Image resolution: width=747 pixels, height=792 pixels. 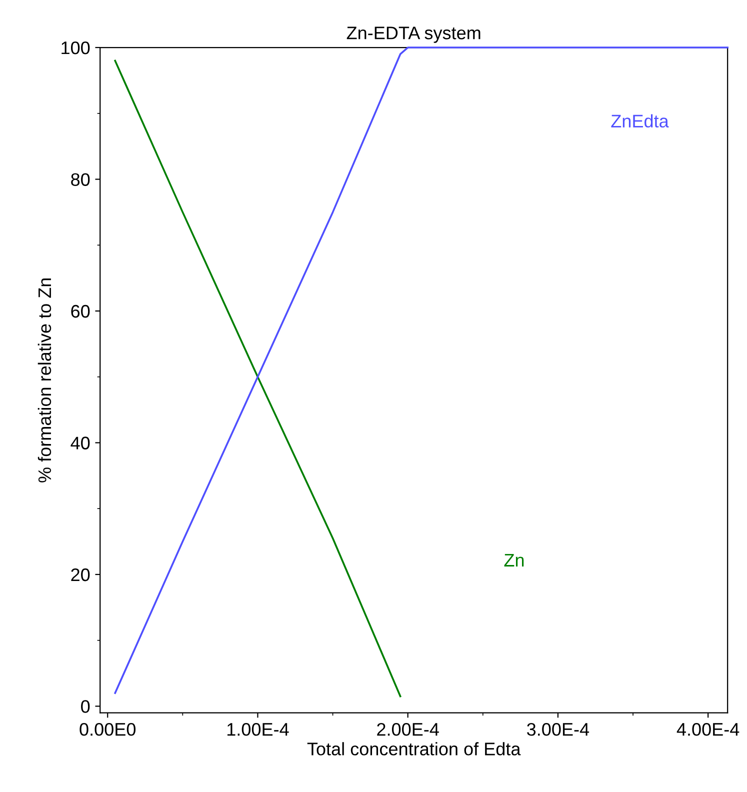 What do you see at coordinates (708, 729) in the screenshot?
I see `x-tick-label: 4.00E-4` at bounding box center [708, 729].